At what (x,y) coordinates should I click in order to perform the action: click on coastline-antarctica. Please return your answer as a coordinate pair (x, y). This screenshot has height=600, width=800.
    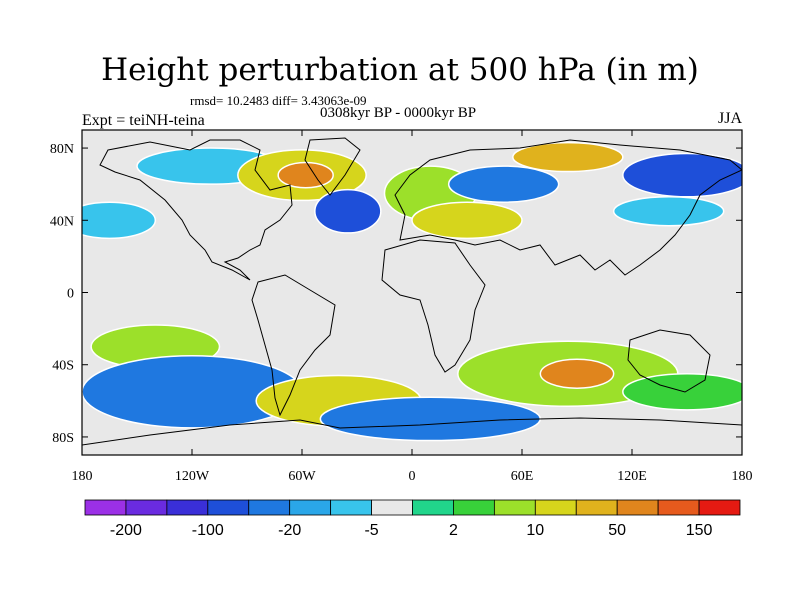
    Looking at the image, I should click on (412, 431).